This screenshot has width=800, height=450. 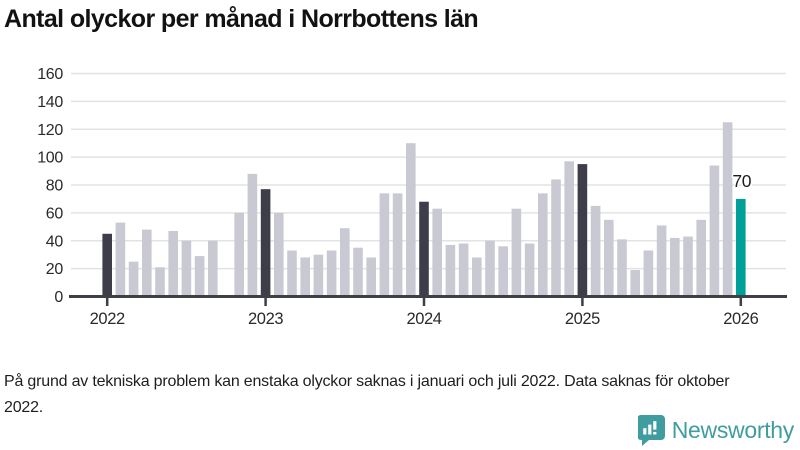 What do you see at coordinates (650, 430) in the screenshot?
I see `bar-chart-speech-bubble-icon` at bounding box center [650, 430].